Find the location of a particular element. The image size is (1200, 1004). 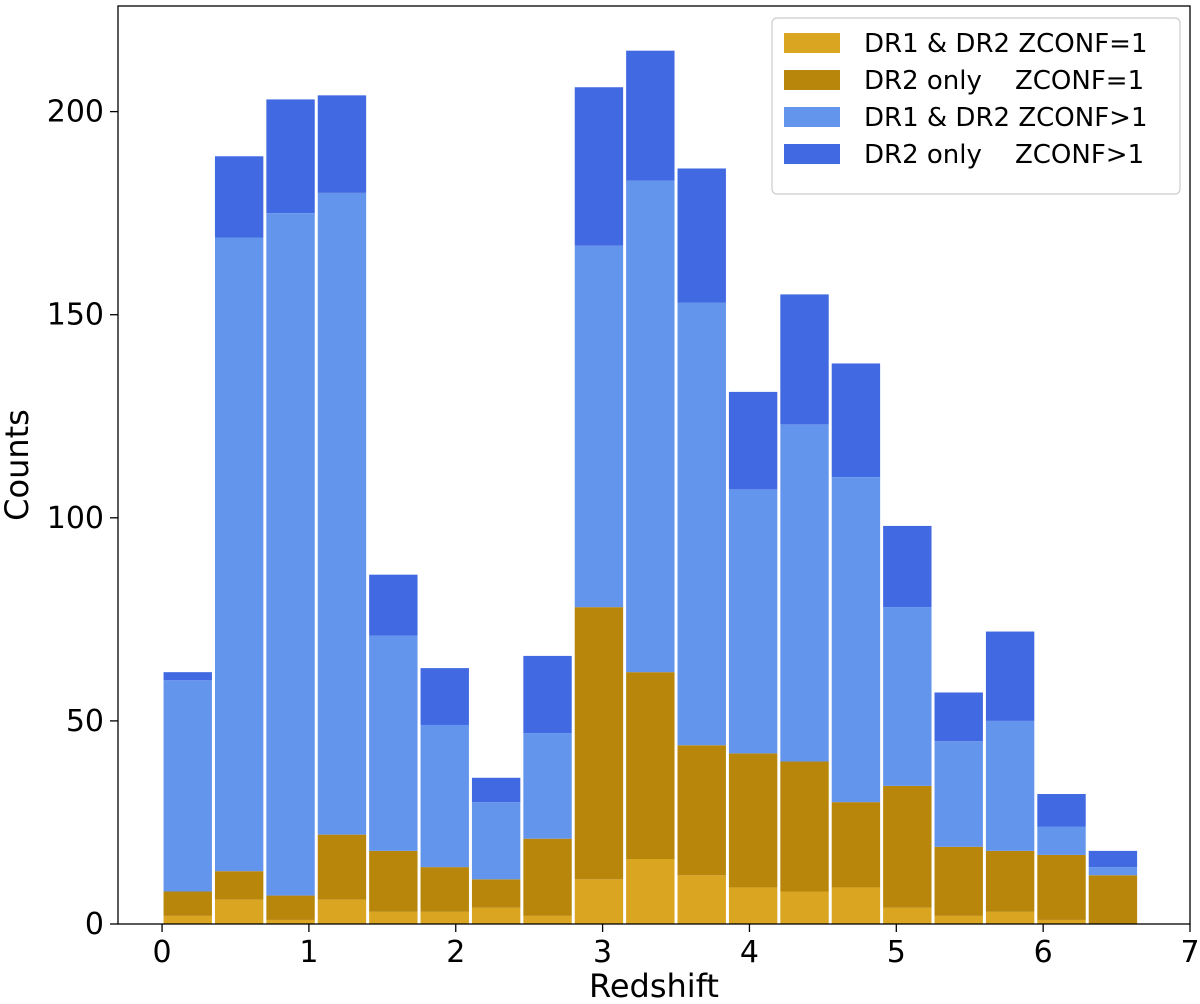

bar-bin15-series3 is located at coordinates (958, 717).